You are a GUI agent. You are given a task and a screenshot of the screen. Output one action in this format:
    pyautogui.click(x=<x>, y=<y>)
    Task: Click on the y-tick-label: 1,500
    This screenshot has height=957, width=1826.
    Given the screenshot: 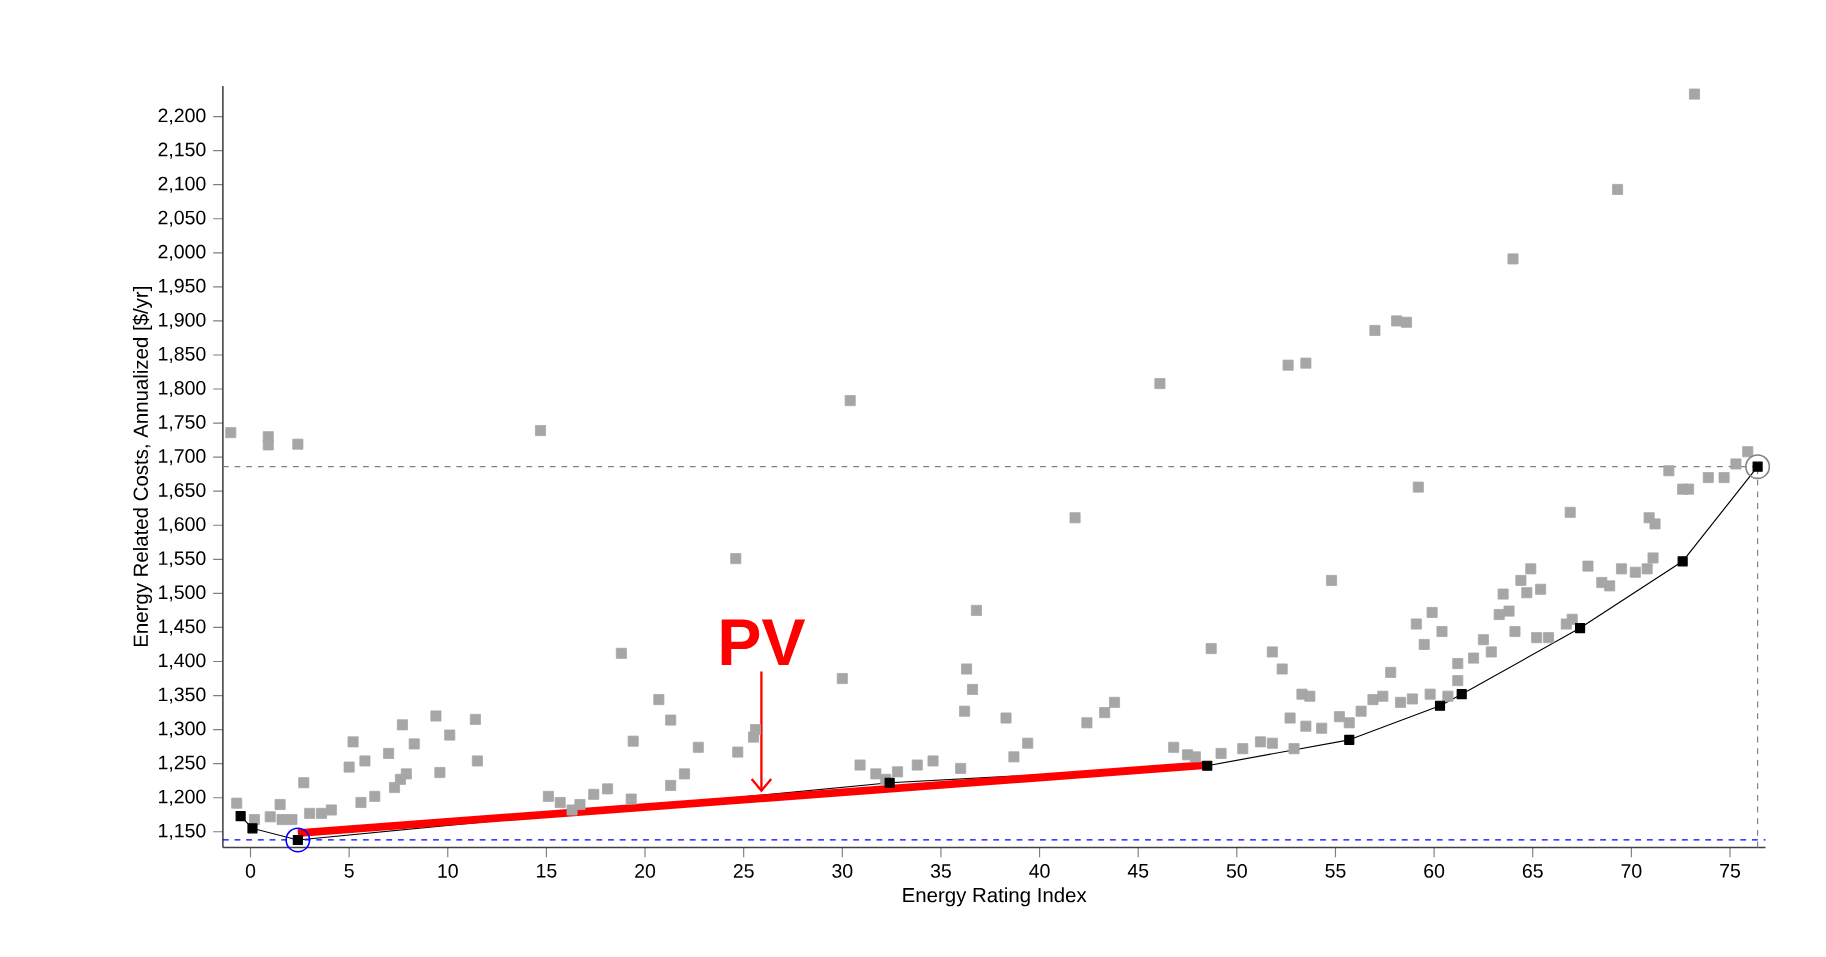 What is the action you would take?
    pyautogui.click(x=182, y=593)
    